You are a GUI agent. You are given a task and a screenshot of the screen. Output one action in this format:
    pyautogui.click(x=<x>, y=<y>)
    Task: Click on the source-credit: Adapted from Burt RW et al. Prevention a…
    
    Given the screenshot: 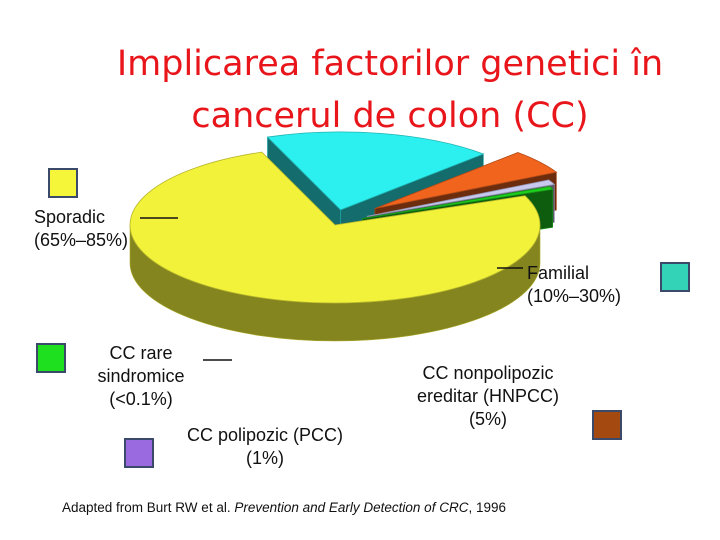 What is the action you would take?
    pyautogui.click(x=284, y=507)
    